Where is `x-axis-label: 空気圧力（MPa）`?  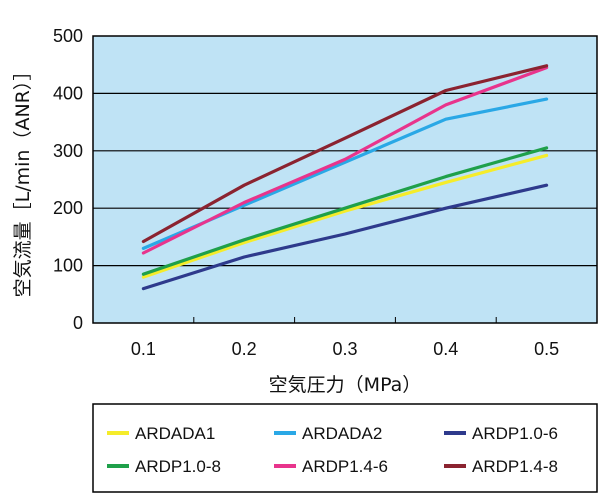 x-axis-label: 空気圧力（MPa） is located at coordinates (345, 385).